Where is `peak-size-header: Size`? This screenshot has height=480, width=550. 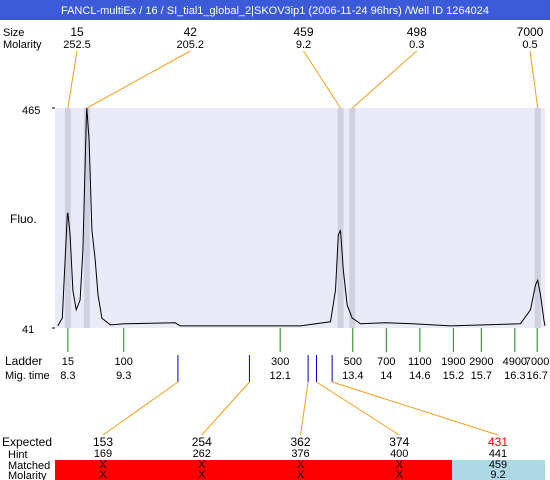
peak-size-header: Size is located at coordinates (13, 33).